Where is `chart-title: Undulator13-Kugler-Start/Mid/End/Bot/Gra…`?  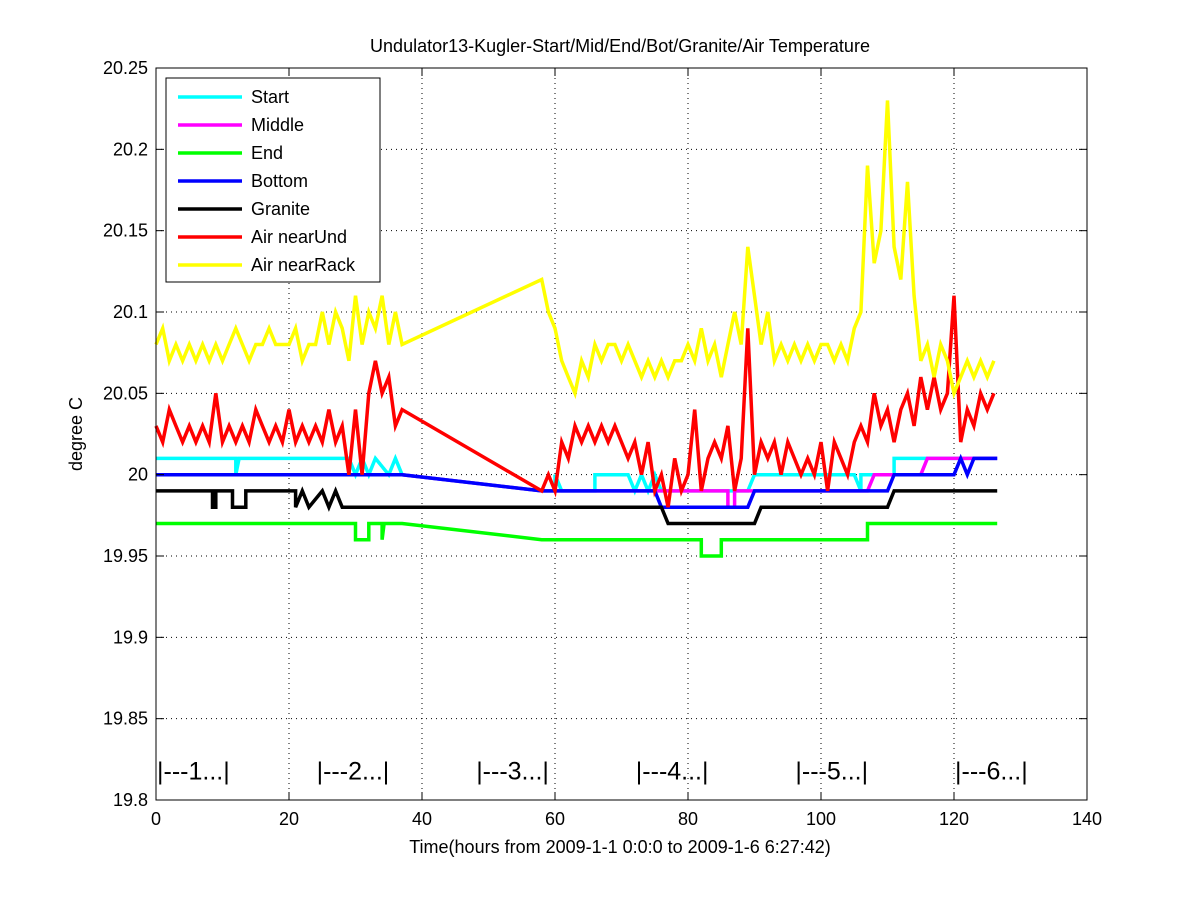
chart-title: Undulator13-Kugler-Start/Mid/End/Bot/Gra… is located at coordinates (620, 46).